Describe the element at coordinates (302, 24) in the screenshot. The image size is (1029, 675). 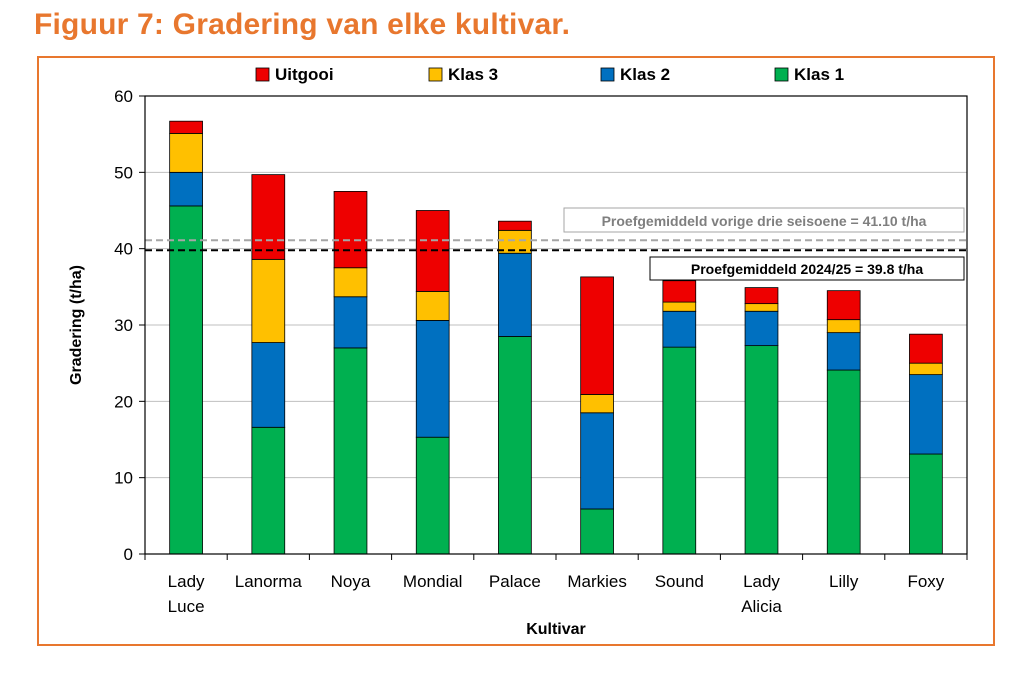
I see `figure-title: Figuur 7: Gradering van elke kultivar.` at that location.